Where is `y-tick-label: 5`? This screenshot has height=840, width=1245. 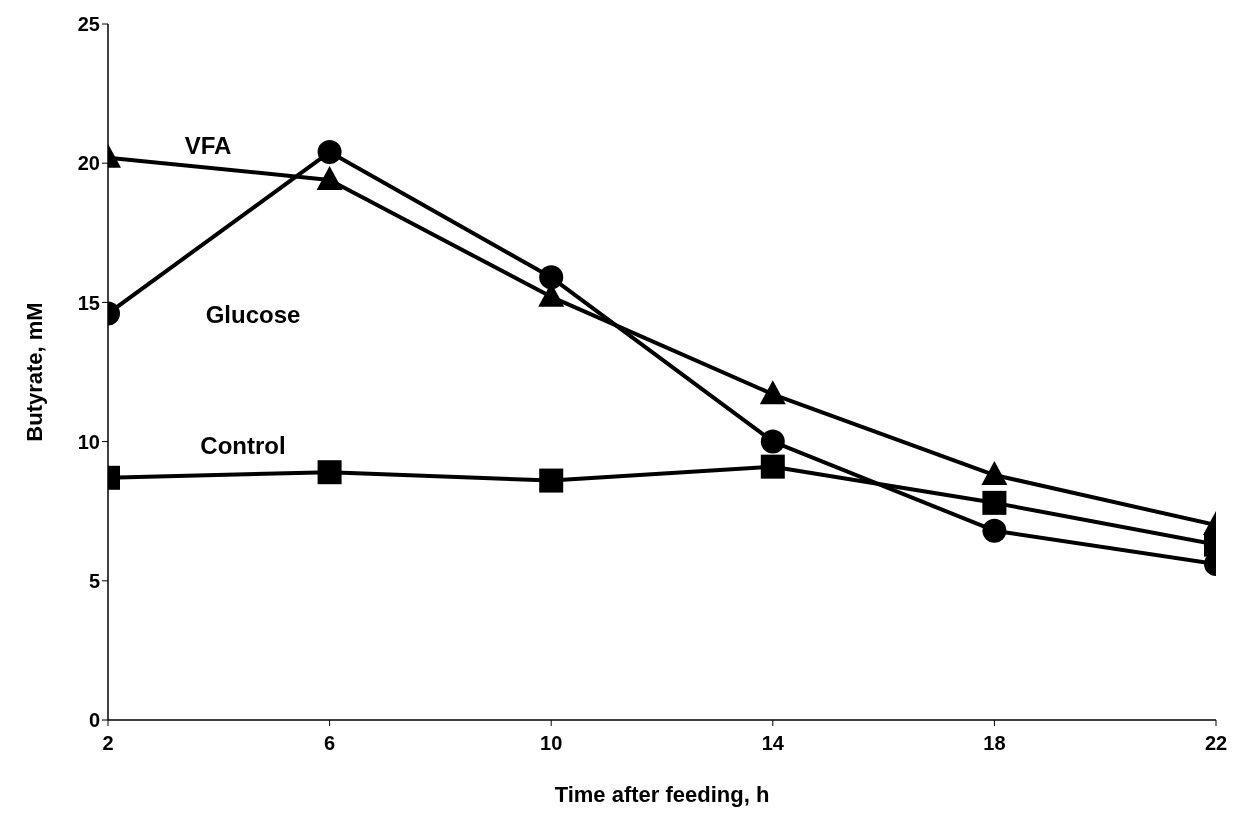
y-tick-label: 5 is located at coordinates (94, 580).